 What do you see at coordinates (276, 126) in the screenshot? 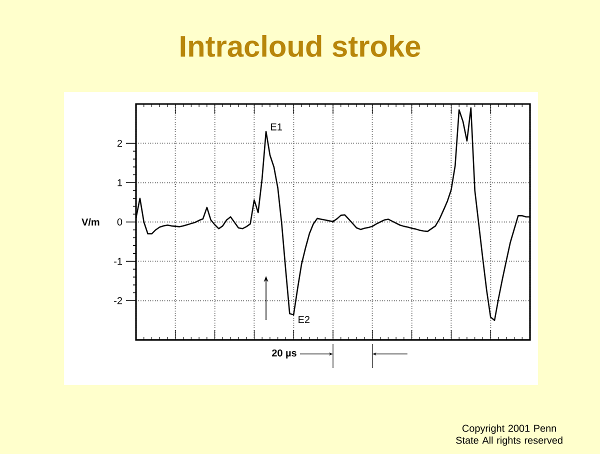
I see `annotation: E1` at bounding box center [276, 126].